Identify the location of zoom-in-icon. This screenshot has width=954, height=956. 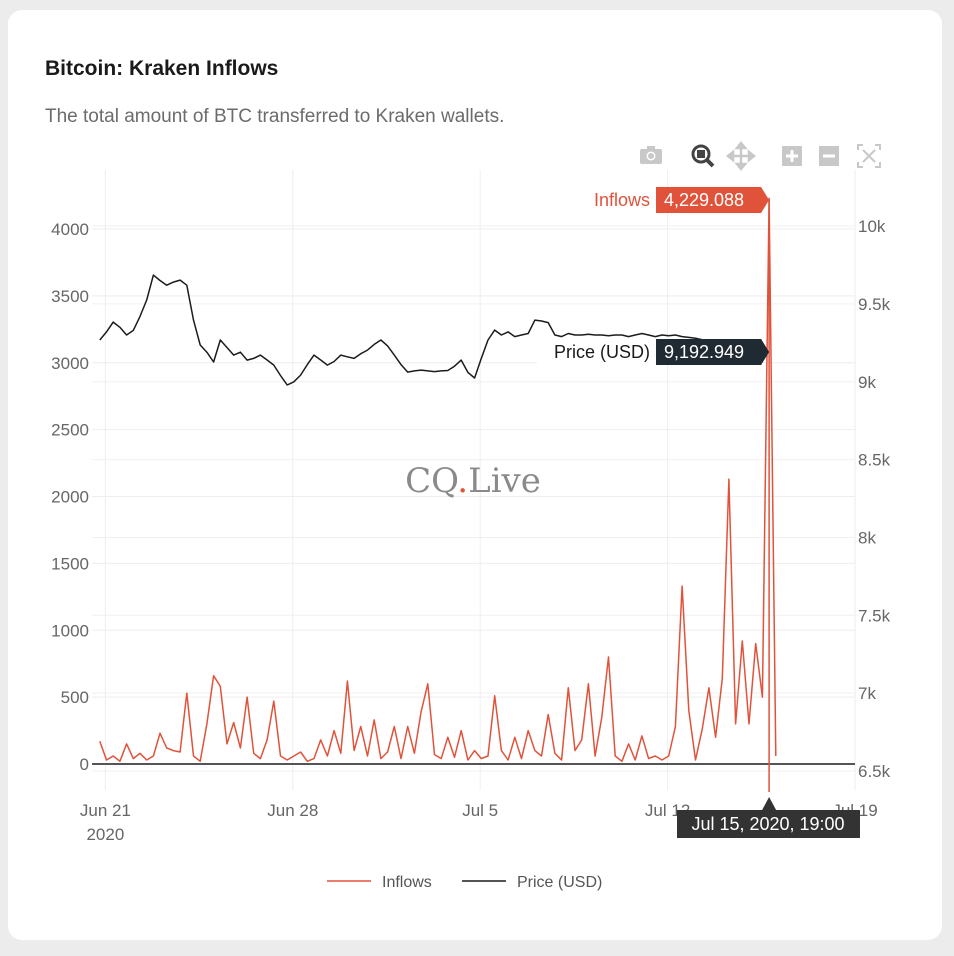
(792, 156).